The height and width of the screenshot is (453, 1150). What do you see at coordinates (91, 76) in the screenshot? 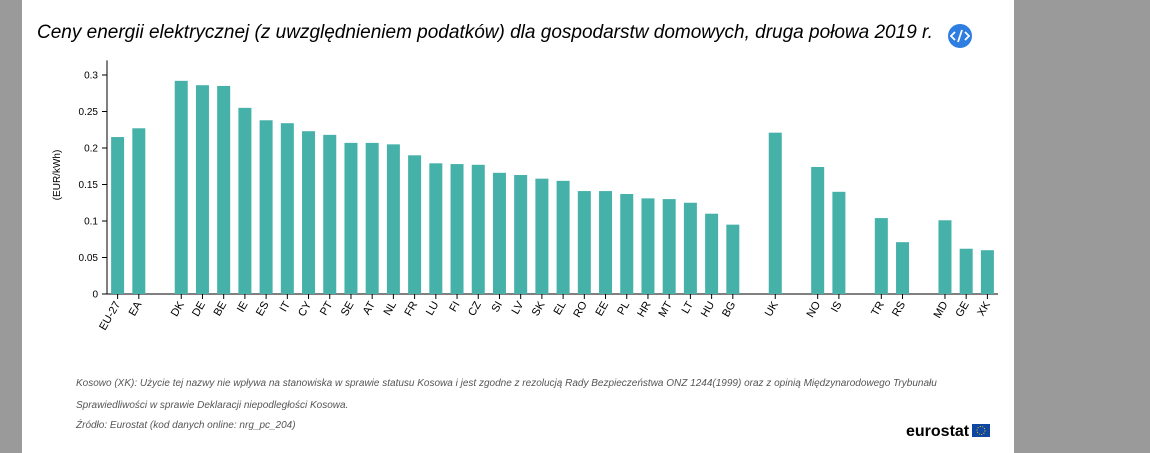
I see `y-tick-label: 0.3` at bounding box center [91, 76].